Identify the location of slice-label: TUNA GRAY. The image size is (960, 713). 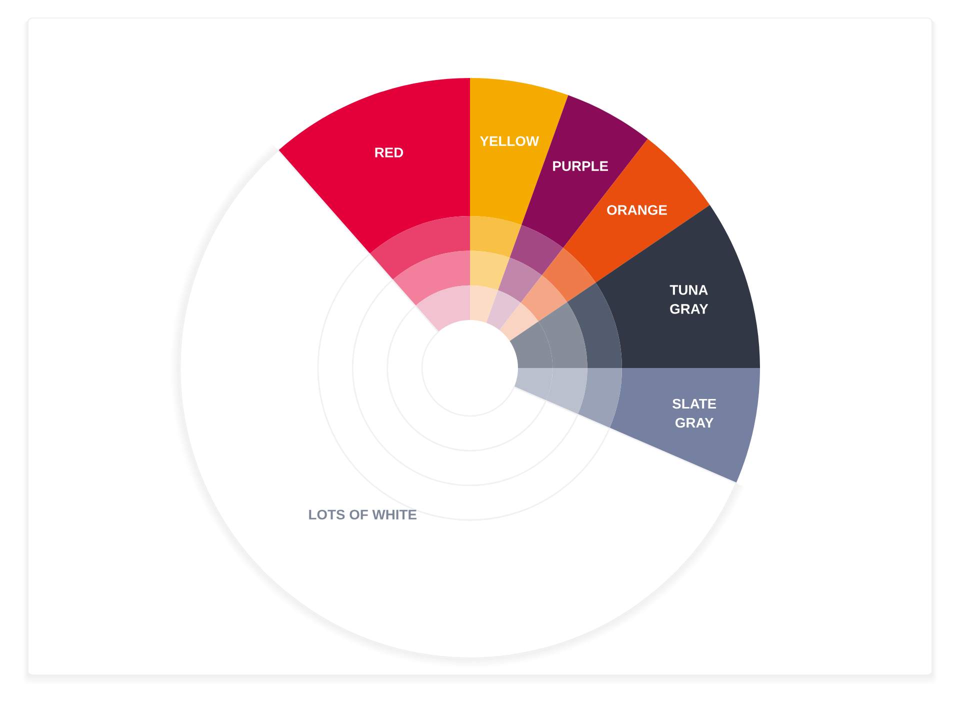
(689, 299).